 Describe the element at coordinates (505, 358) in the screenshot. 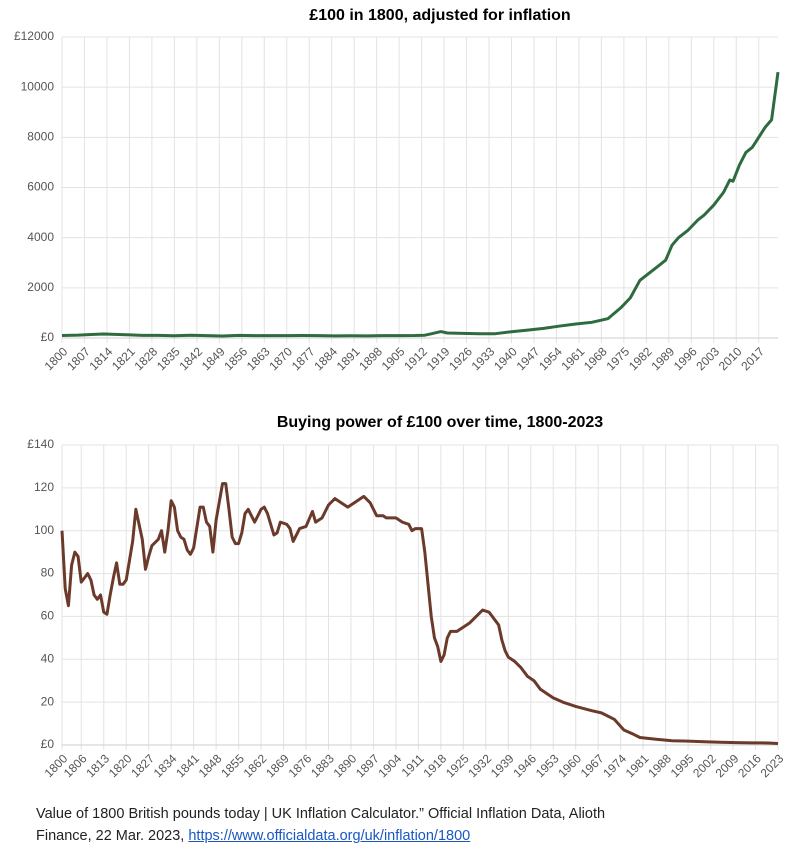

I see `x-tick-label: 1940` at that location.